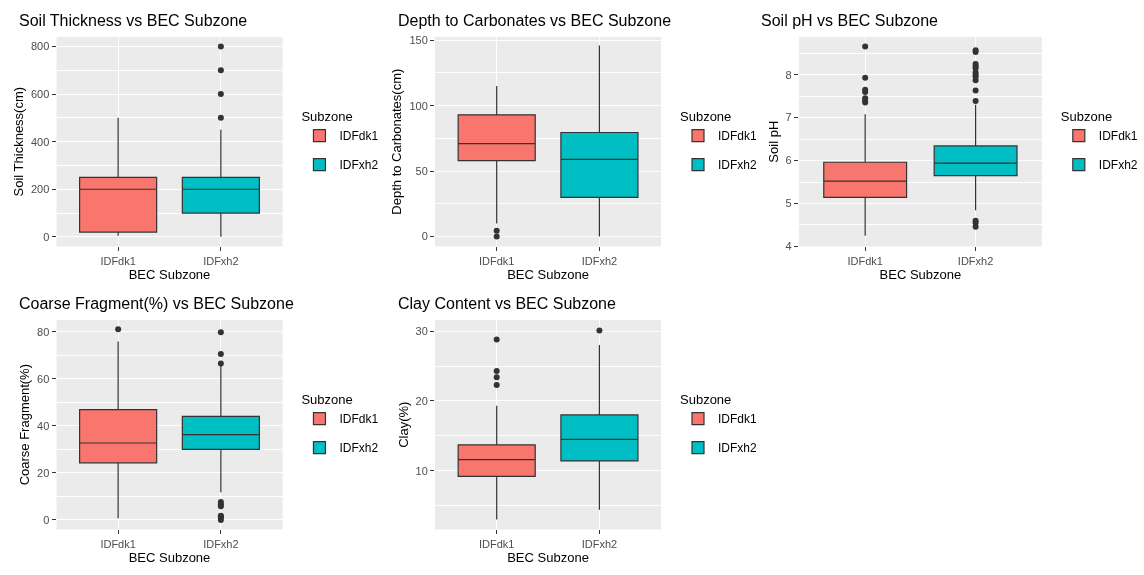 The image size is (1144, 575). Describe the element at coordinates (788, 74) in the screenshot. I see `y-tick-label: 8` at that location.